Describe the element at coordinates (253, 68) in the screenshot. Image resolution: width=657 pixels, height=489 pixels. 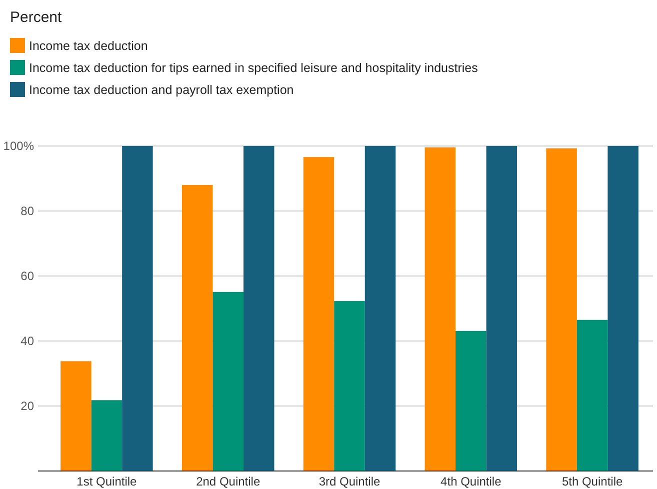
I see `legend-label: Income tax deduction for tips earned in specified leisure and hospitality industries` at that location.